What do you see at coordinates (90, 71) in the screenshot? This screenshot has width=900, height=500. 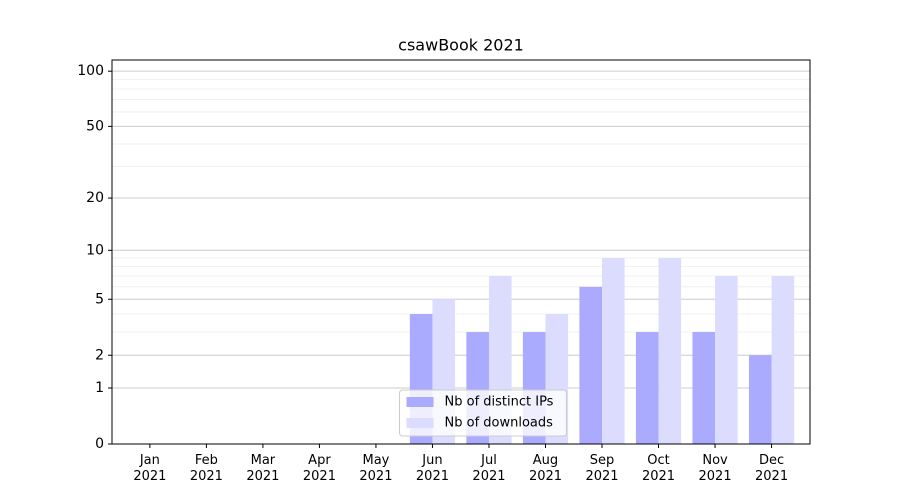 I see `y-tick-label: 100` at bounding box center [90, 71].